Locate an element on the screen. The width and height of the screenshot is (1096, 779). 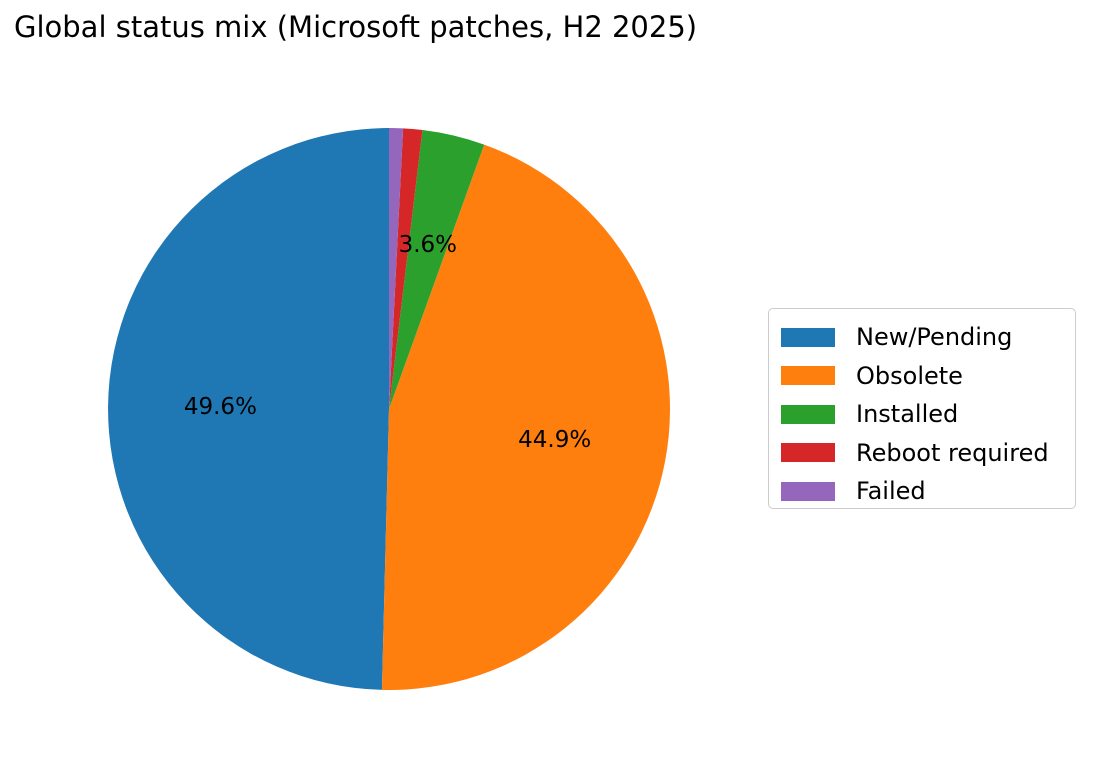
pie-slice-failed is located at coordinates (396, 268).